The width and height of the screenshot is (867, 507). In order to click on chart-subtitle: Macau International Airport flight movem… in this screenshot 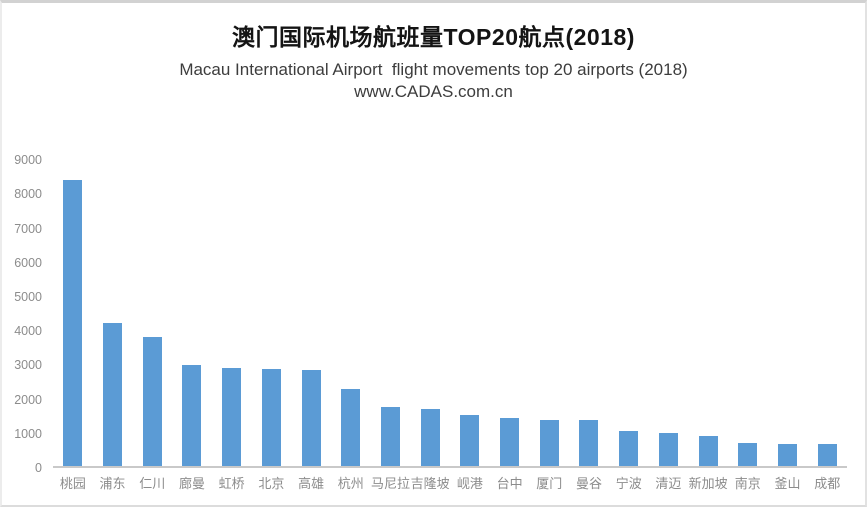, I will do `click(433, 69)`.